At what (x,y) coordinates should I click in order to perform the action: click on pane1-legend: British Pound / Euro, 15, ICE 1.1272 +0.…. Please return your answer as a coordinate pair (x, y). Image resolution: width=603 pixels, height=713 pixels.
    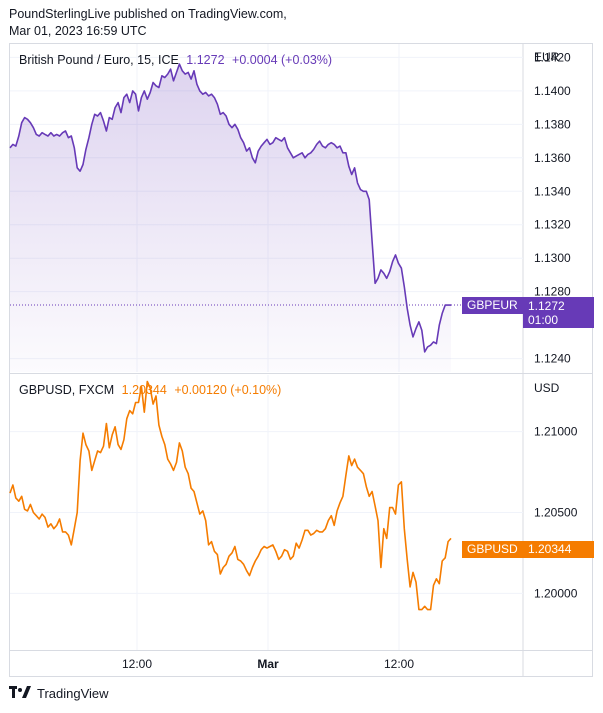
    Looking at the image, I should click on (175, 60).